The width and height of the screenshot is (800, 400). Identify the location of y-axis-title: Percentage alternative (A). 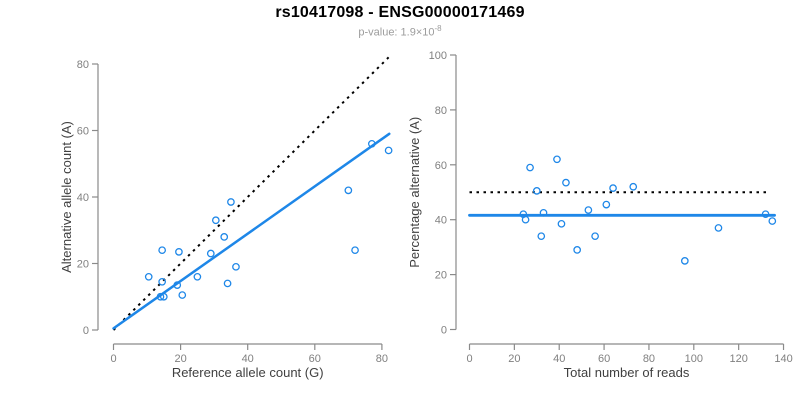
(414, 192).